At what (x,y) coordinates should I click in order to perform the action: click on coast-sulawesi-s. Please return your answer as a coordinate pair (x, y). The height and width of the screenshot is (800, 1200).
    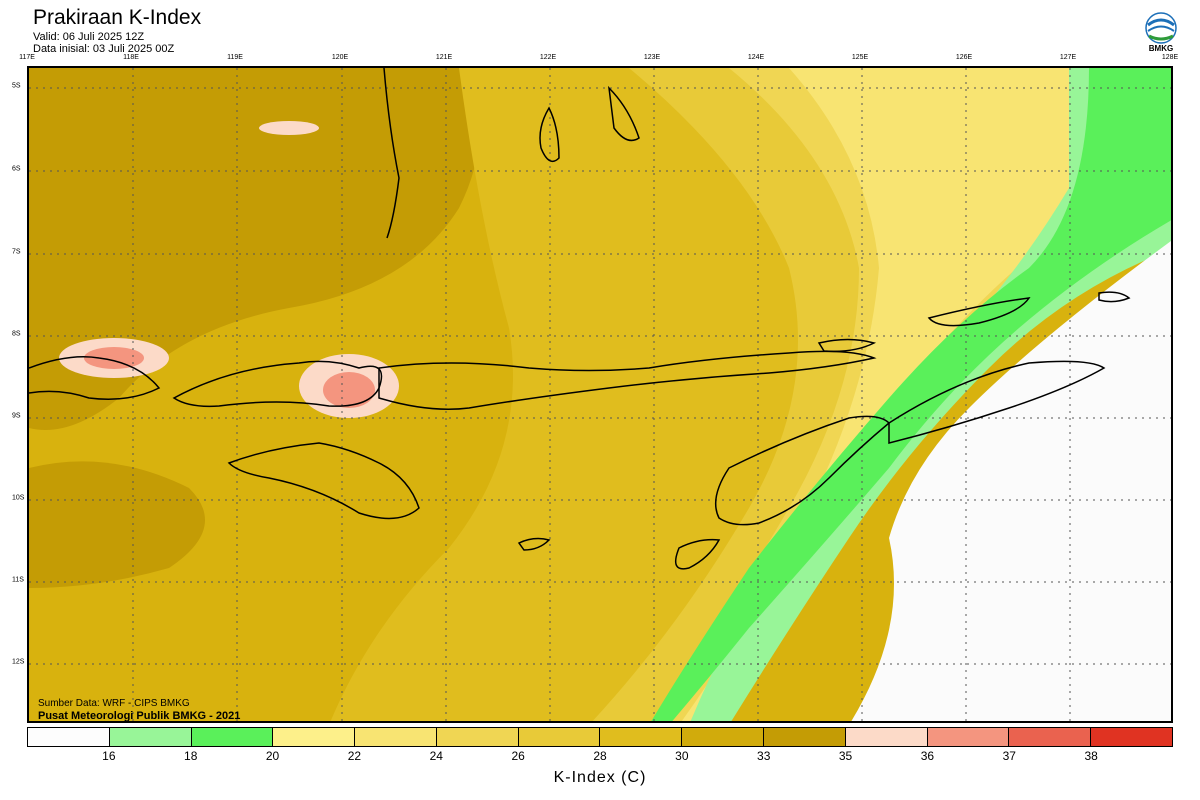
    Looking at the image, I should click on (391, 153).